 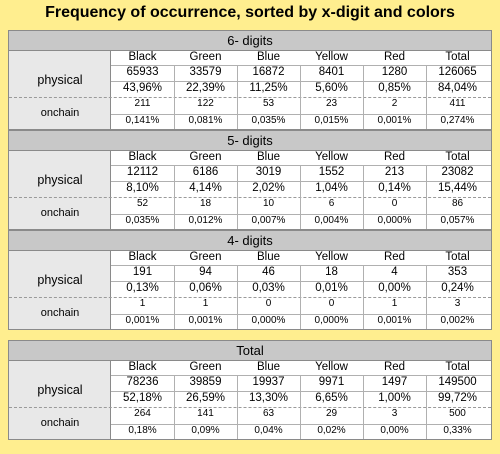 I want to click on column-header: Green, so click(x=205, y=367).